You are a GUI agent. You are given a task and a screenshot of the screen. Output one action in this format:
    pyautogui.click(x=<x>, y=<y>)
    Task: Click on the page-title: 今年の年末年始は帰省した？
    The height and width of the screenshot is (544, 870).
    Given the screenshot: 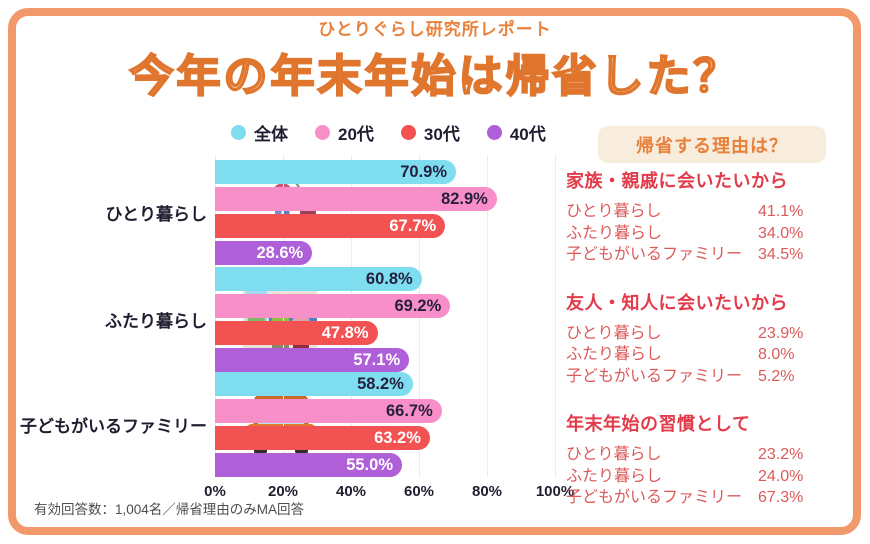 What is the action you would take?
    pyautogui.click(x=435, y=76)
    